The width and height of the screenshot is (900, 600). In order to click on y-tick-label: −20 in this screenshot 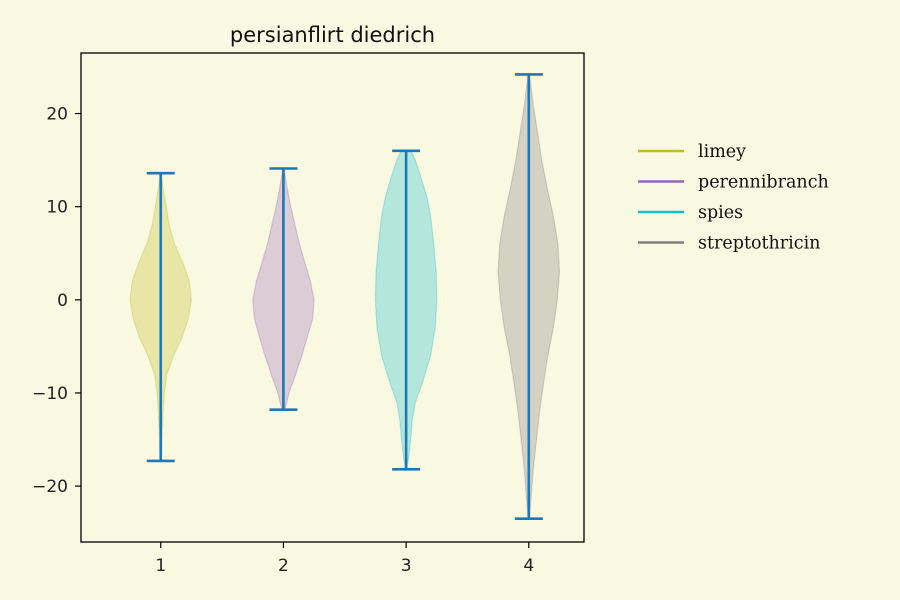, I will do `click(50, 487)`.